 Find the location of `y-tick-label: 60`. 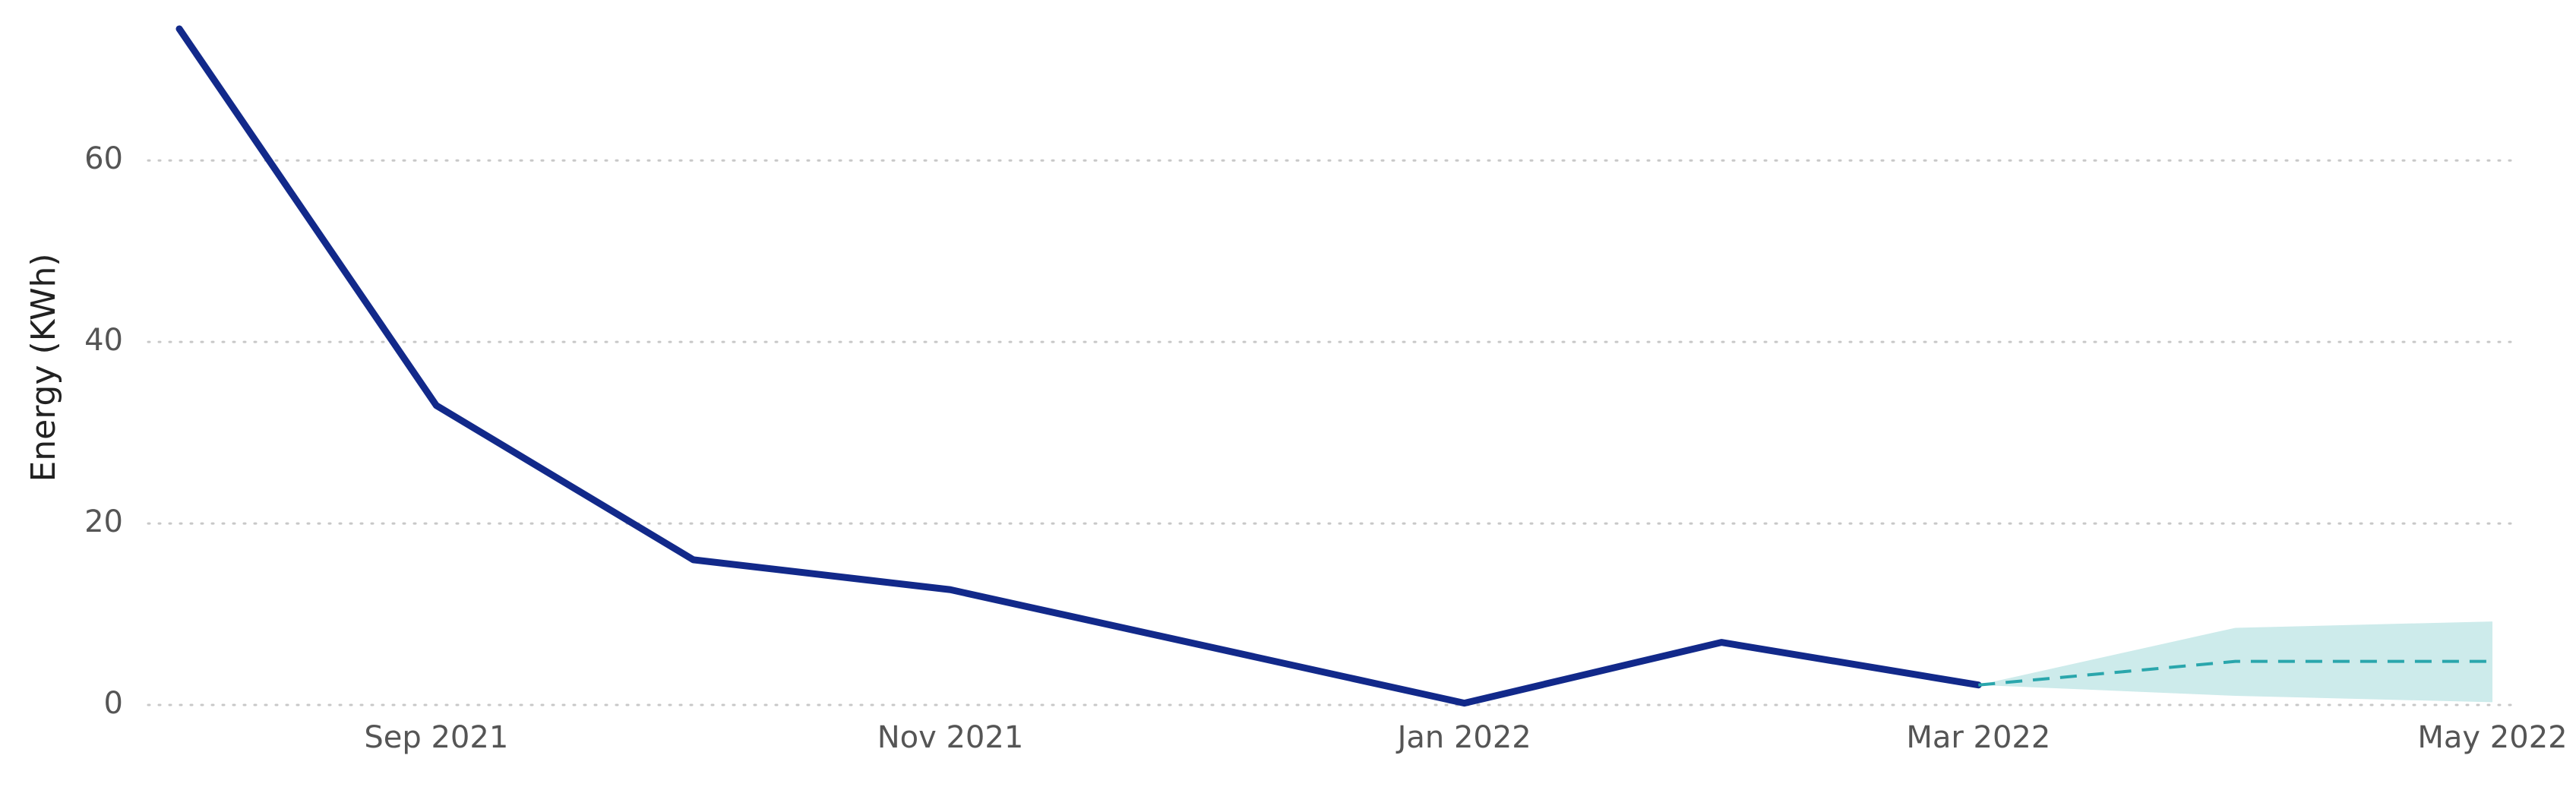

y-tick-label: 60 is located at coordinates (103, 158).